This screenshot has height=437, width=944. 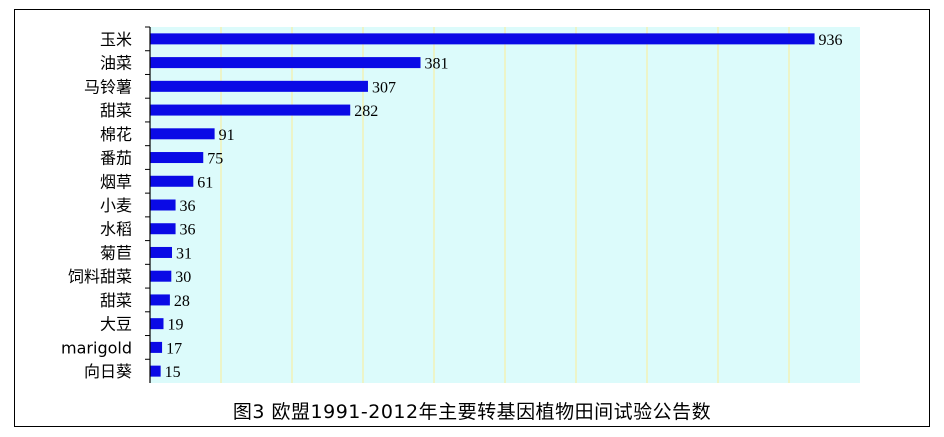 I want to click on category-label: 饲料甜菜, so click(x=100, y=276).